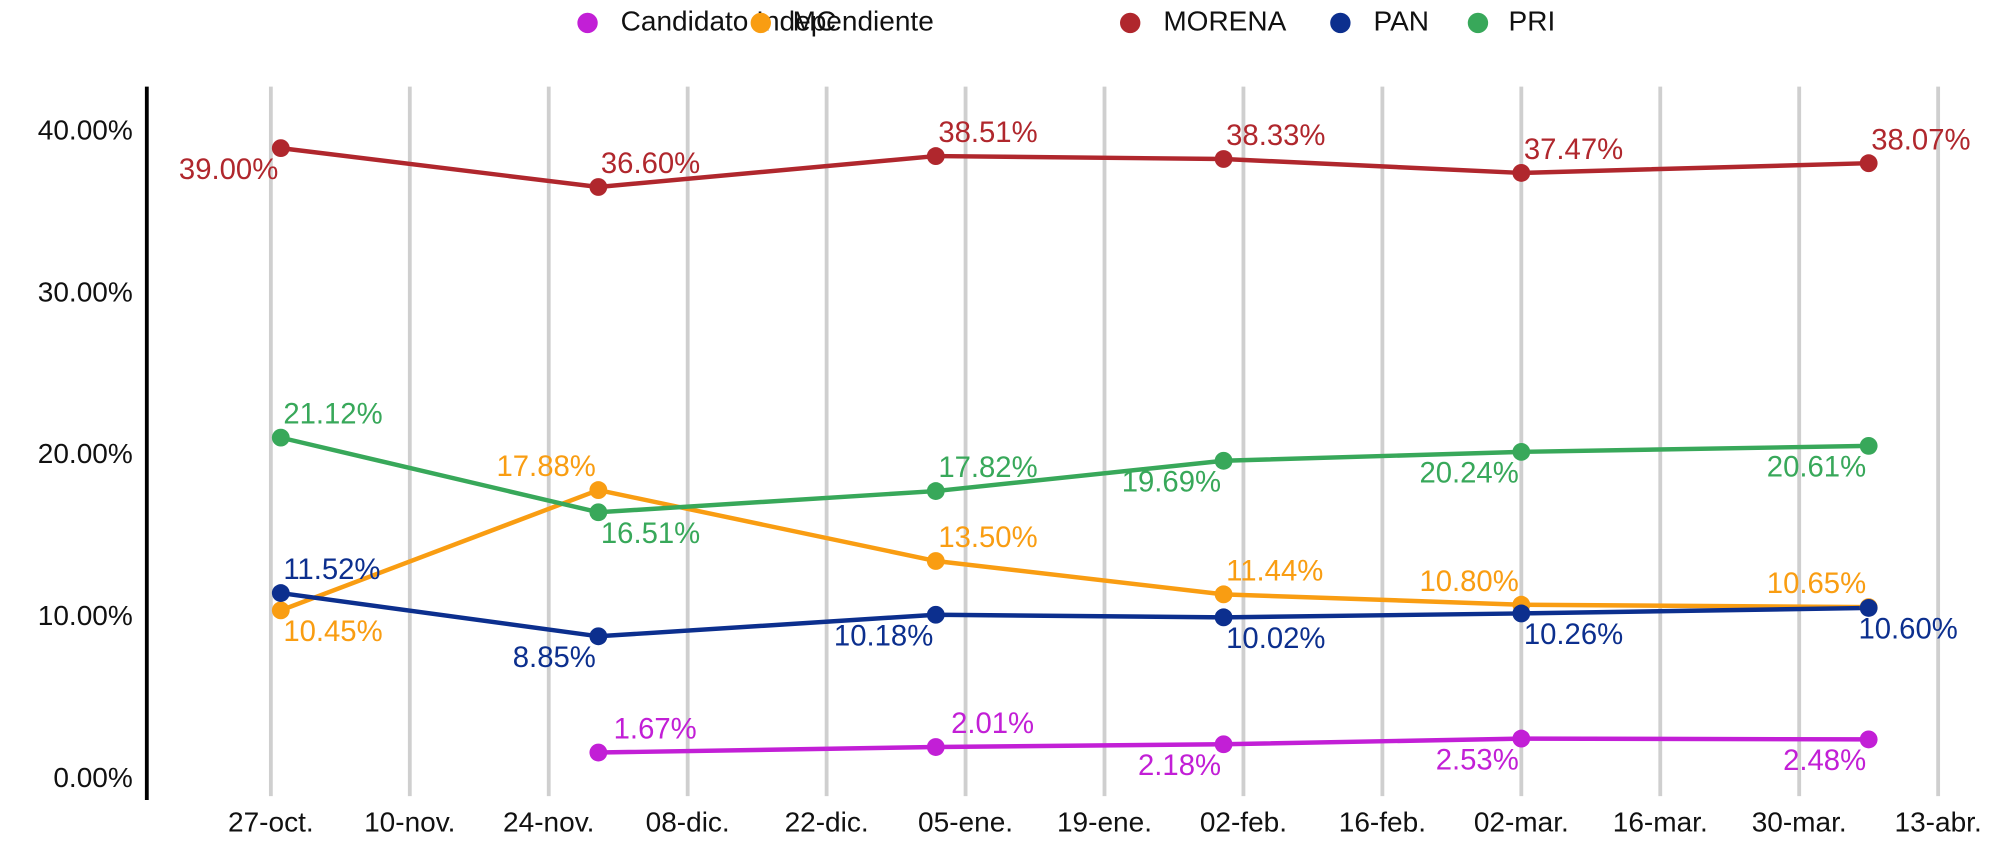  Describe the element at coordinates (1275, 135) in the screenshot. I see `data-label: 38.33%` at that location.